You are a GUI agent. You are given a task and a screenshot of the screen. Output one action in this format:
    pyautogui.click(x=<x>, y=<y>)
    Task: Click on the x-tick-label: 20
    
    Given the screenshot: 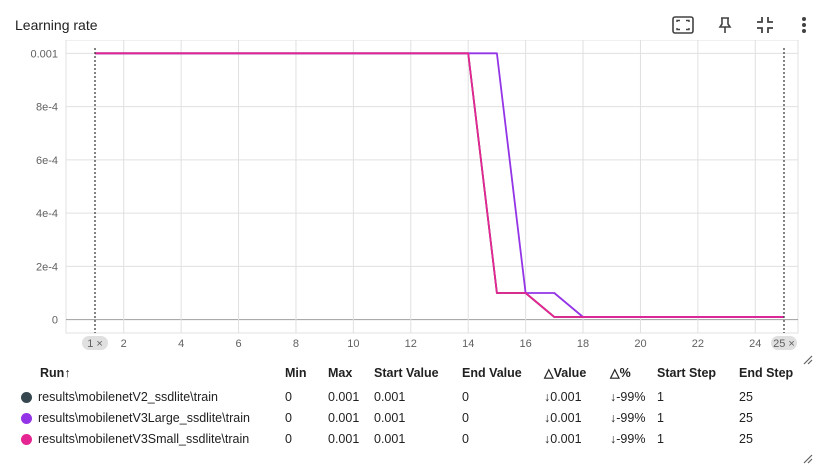 What is the action you would take?
    pyautogui.click(x=640, y=344)
    